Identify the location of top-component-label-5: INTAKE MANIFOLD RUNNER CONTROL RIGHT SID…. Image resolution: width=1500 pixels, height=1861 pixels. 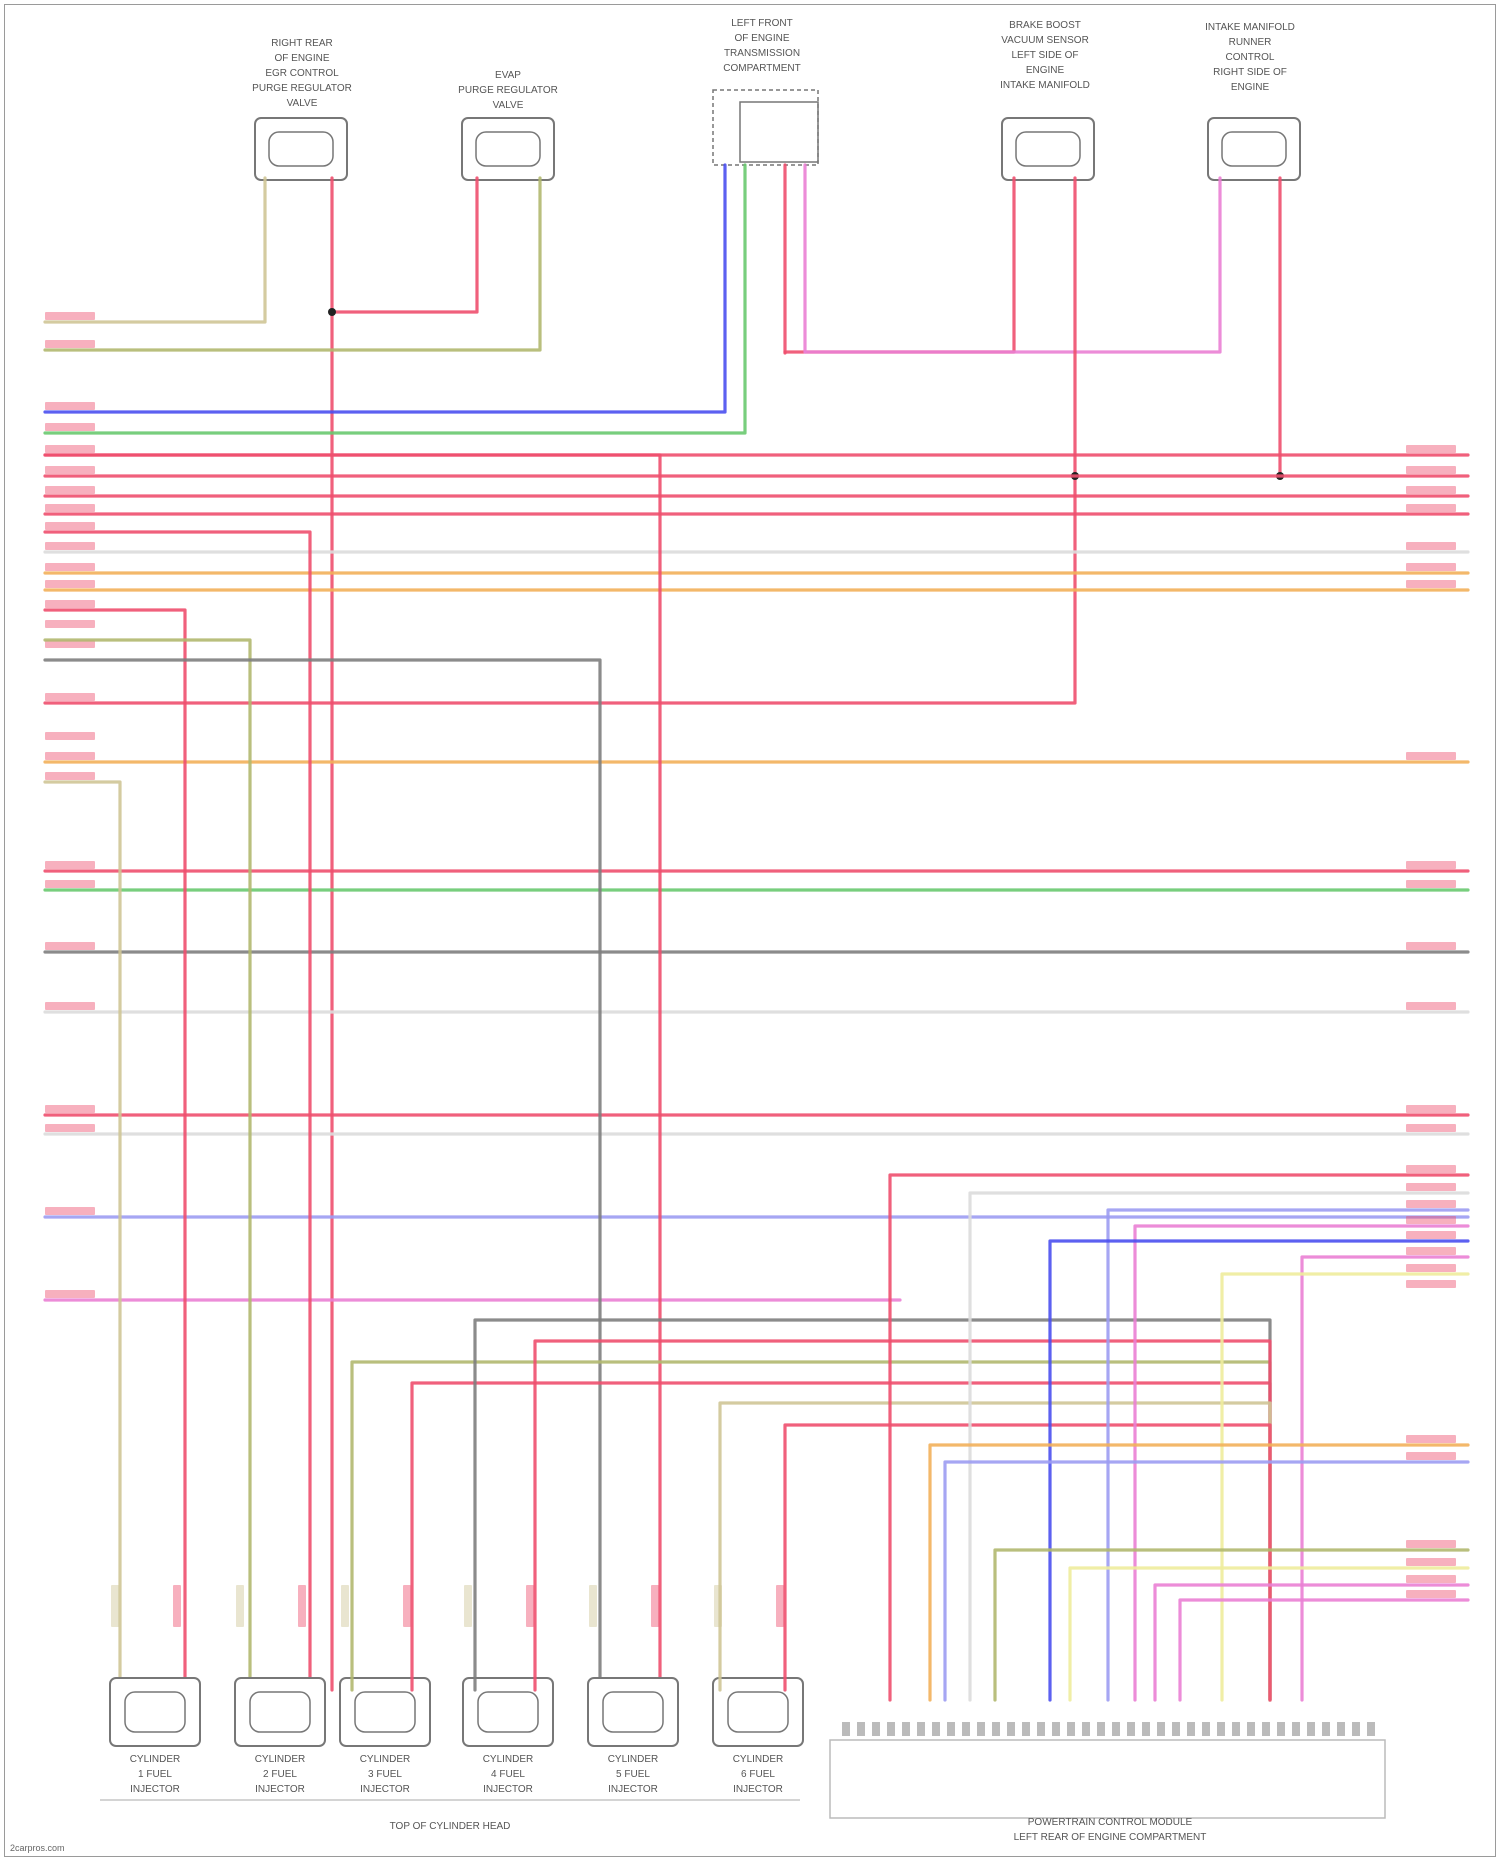
(1250, 57).